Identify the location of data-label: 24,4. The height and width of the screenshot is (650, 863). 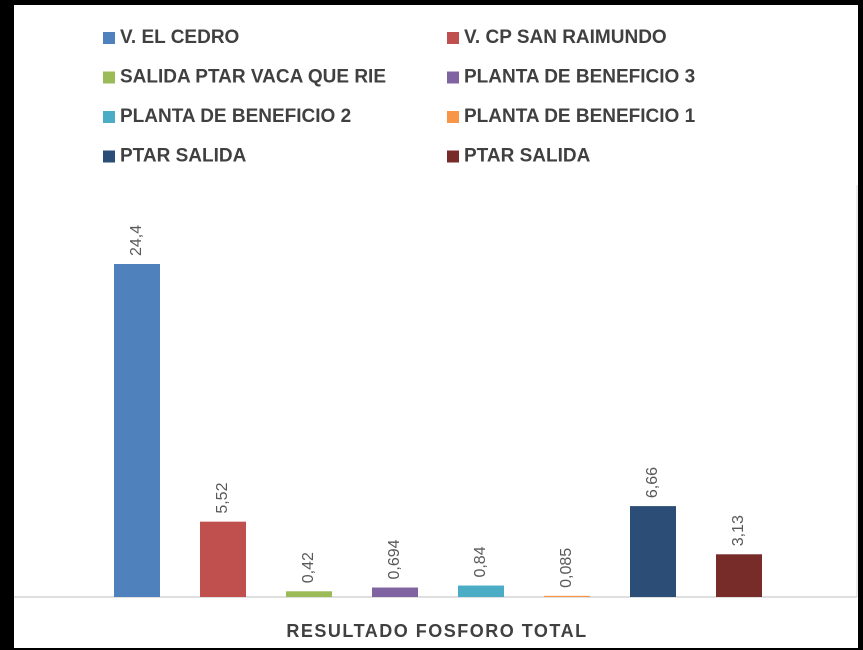
(136, 240).